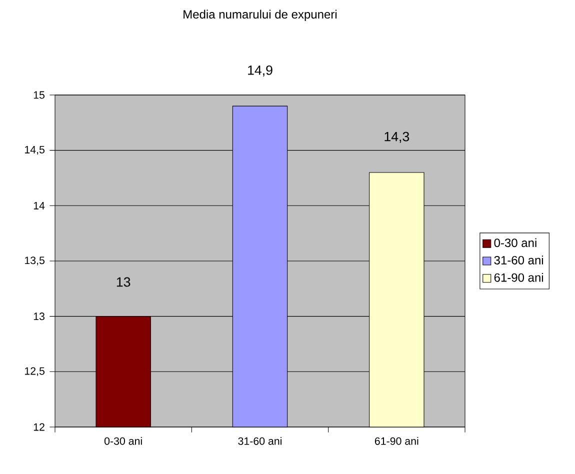 Image resolution: width=575 pixels, height=474 pixels. Describe the element at coordinates (397, 137) in the screenshot. I see `data-label: 14,3` at that location.